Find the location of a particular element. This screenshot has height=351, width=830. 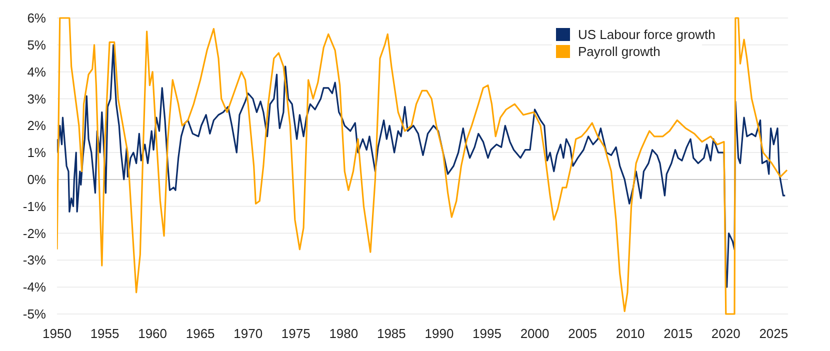

x-tick-label: 1965 is located at coordinates (200, 333).